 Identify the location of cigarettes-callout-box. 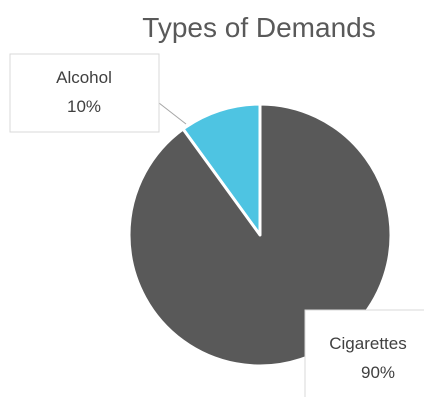
(364, 353).